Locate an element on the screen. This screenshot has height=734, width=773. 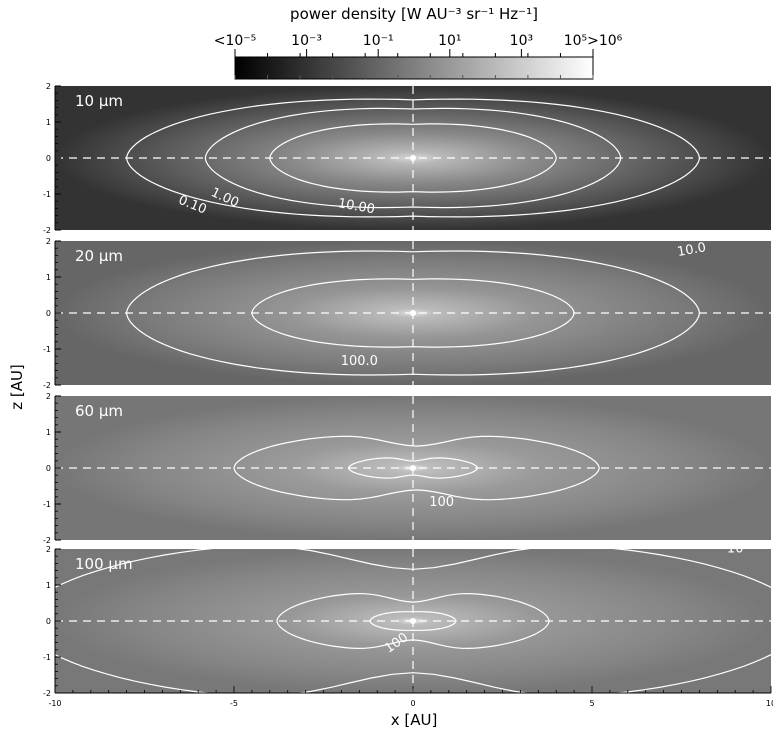
contour-label: 10 is located at coordinates (735, 549).